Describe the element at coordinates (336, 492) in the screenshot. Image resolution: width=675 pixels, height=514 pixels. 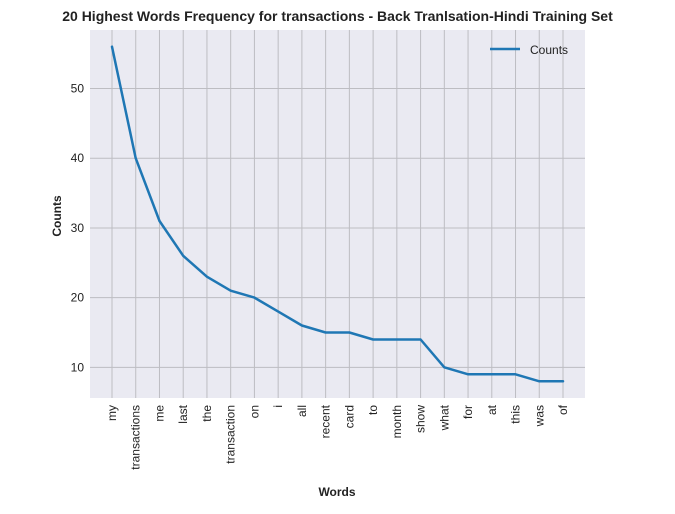
I see `x-axis-label: Words` at that location.